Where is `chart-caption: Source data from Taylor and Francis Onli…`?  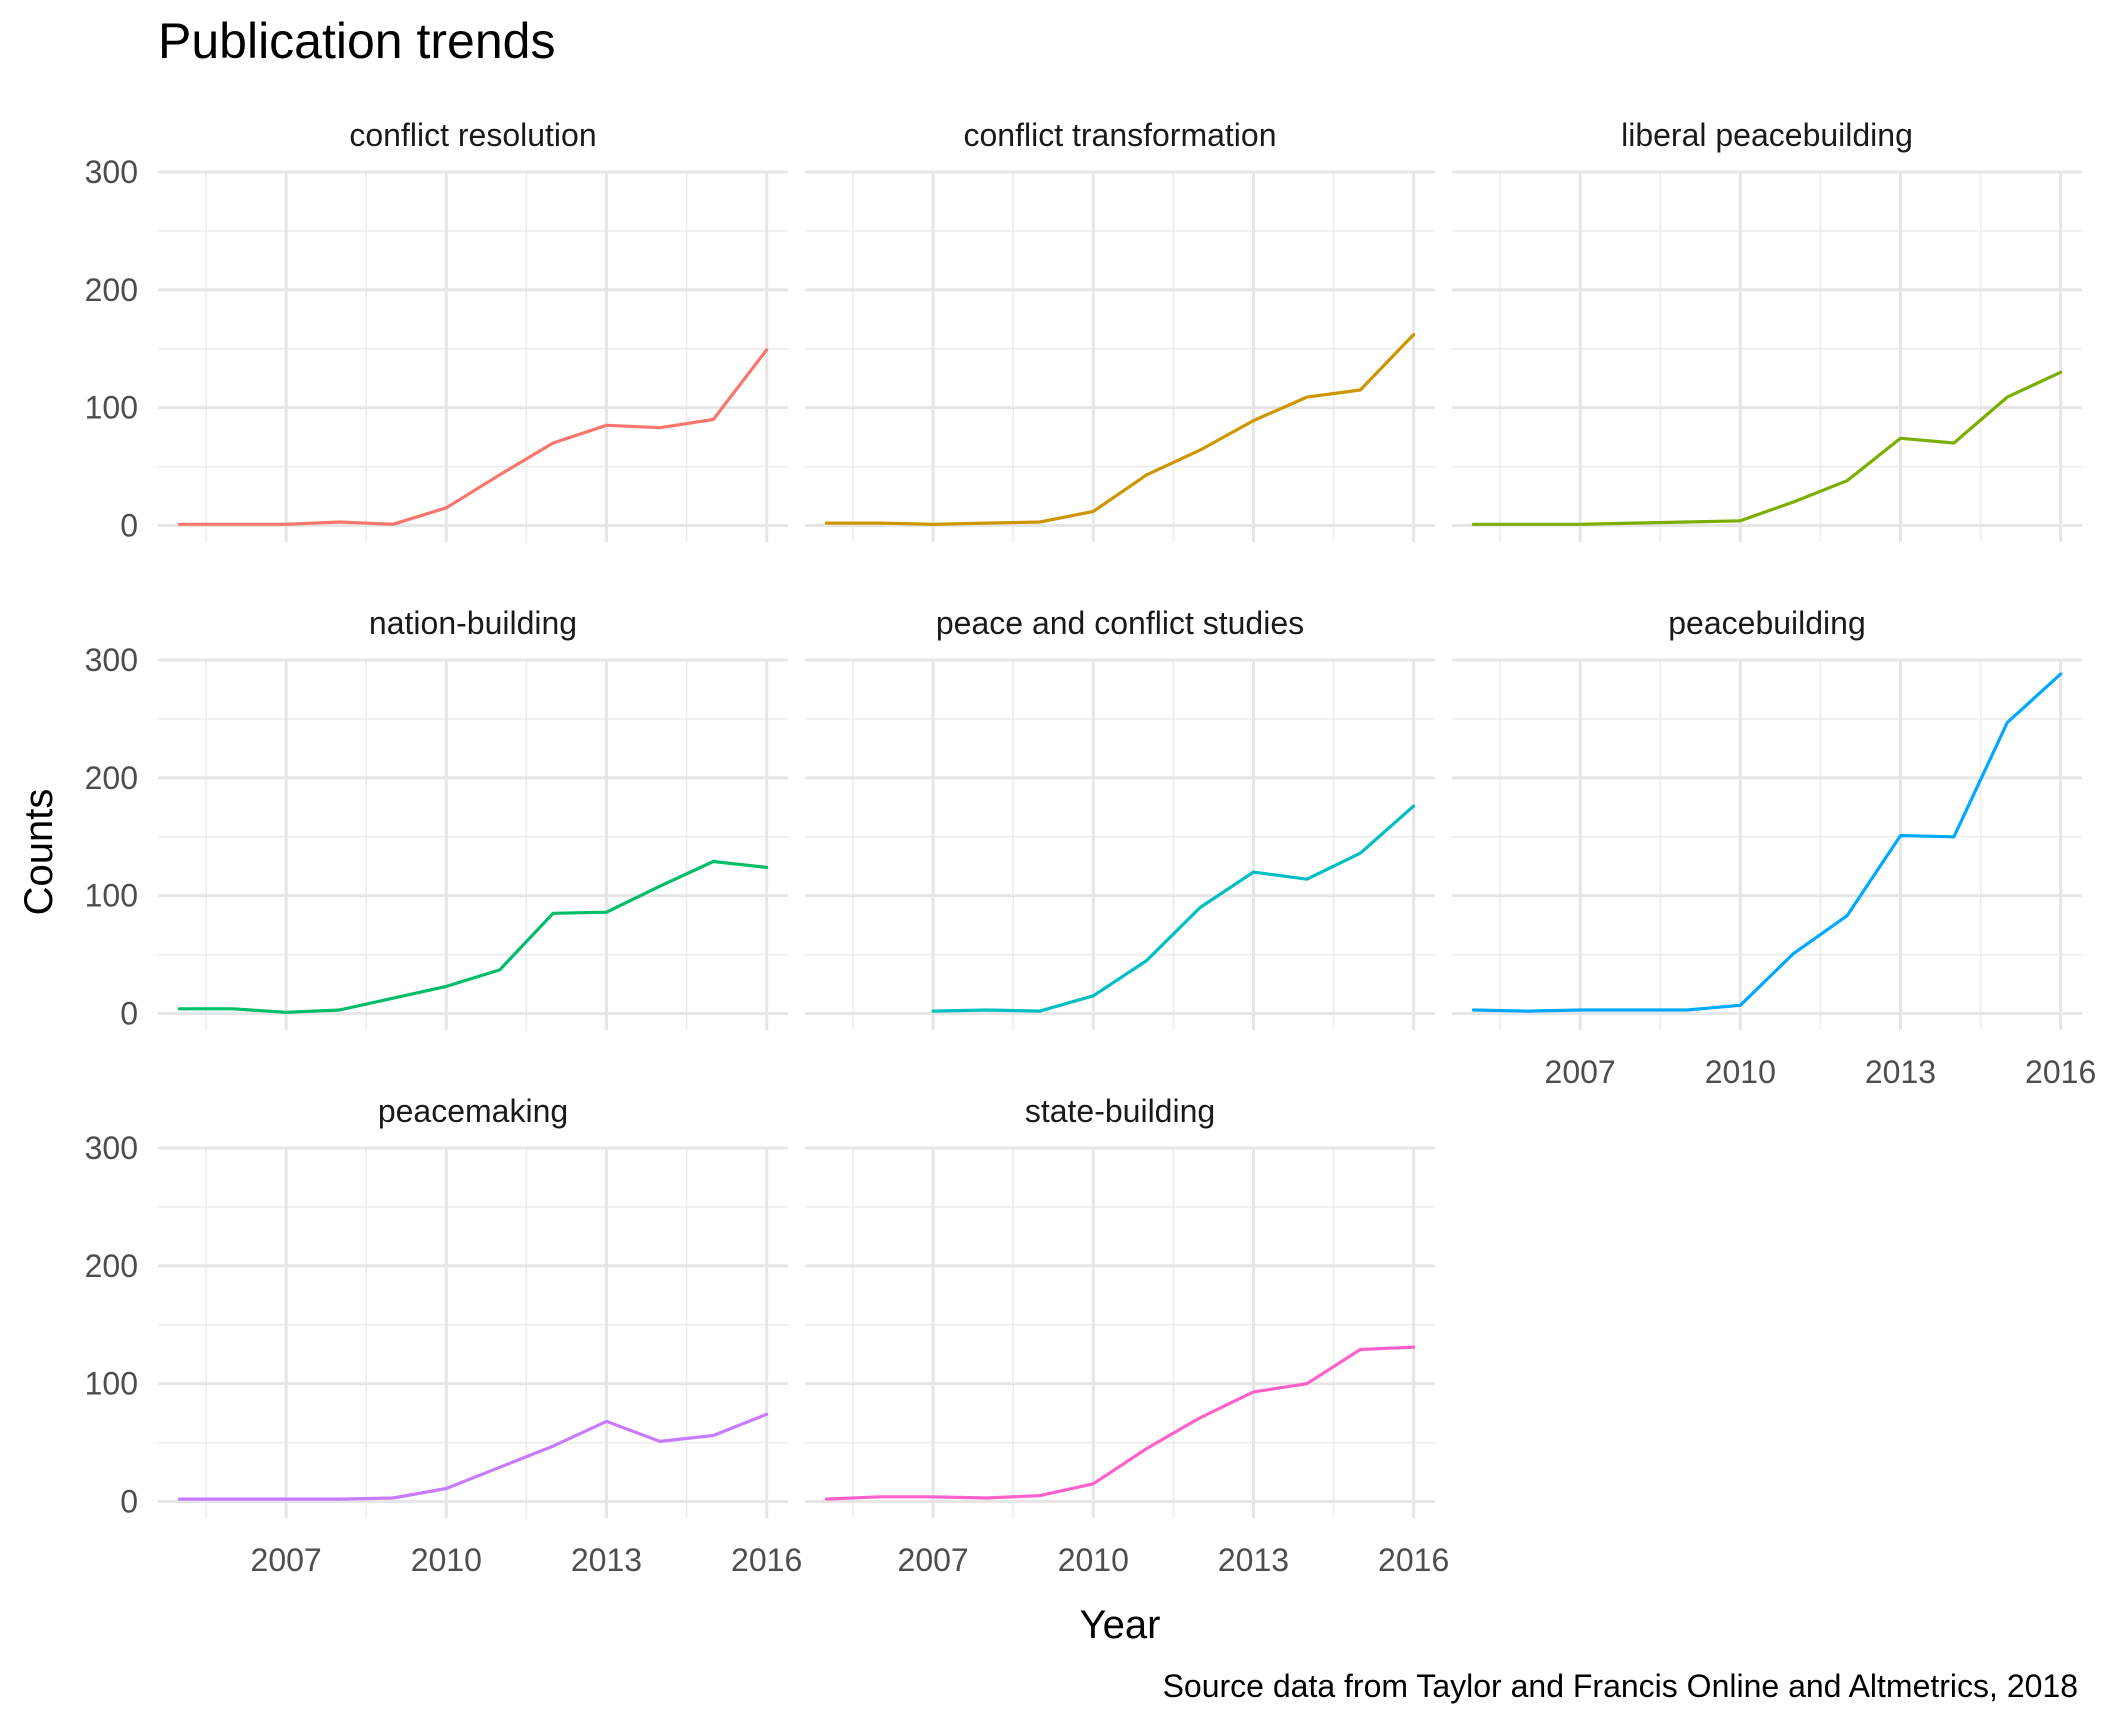
chart-caption: Source data from Taylor and Francis Onli… is located at coordinates (1620, 1686).